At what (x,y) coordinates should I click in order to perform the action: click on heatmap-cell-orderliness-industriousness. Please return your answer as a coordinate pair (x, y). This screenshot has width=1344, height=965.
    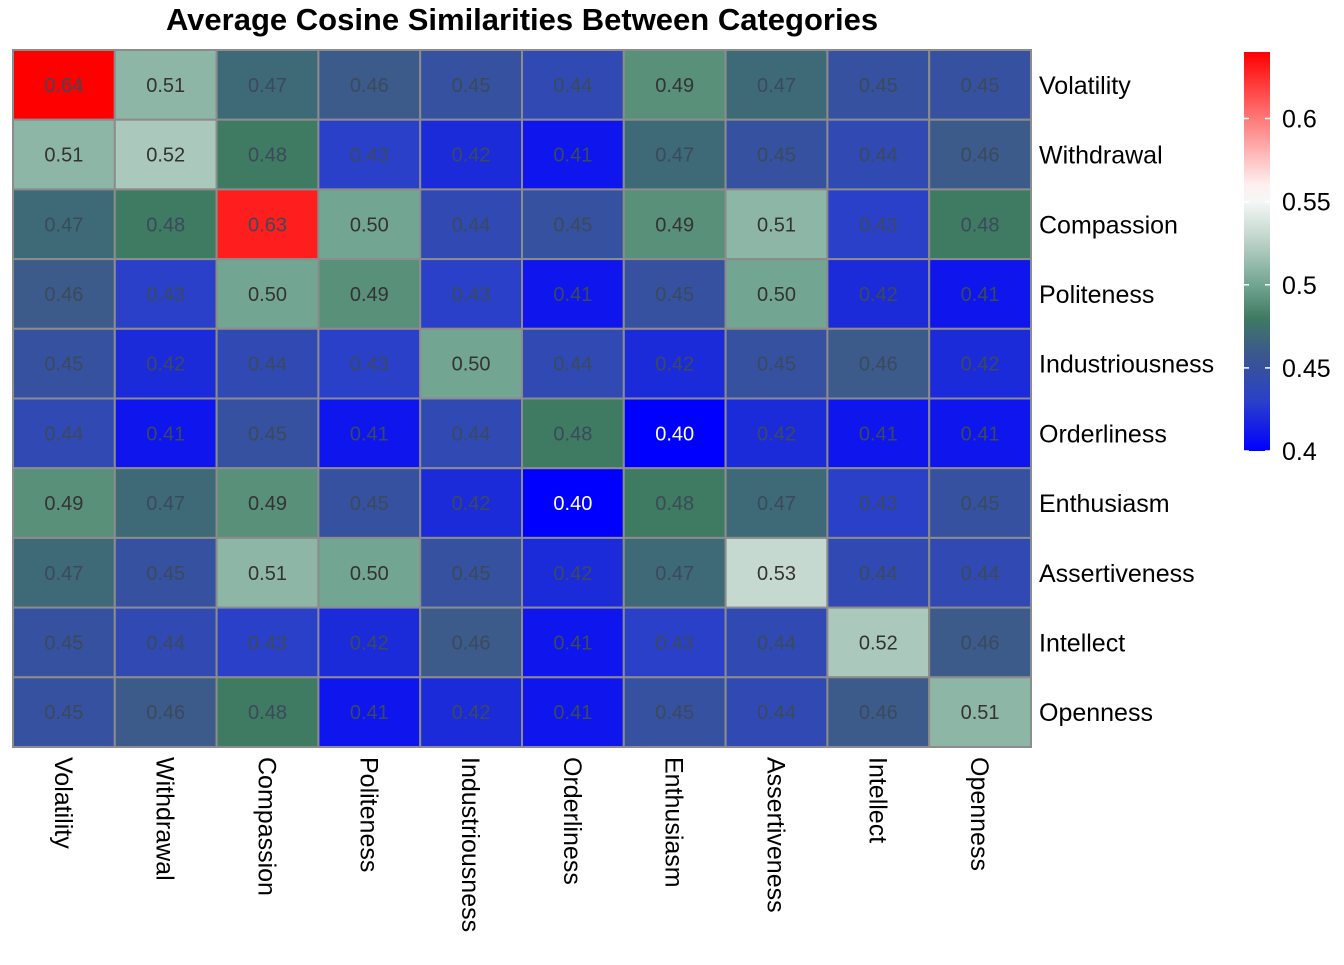
    Looking at the image, I should click on (471, 433).